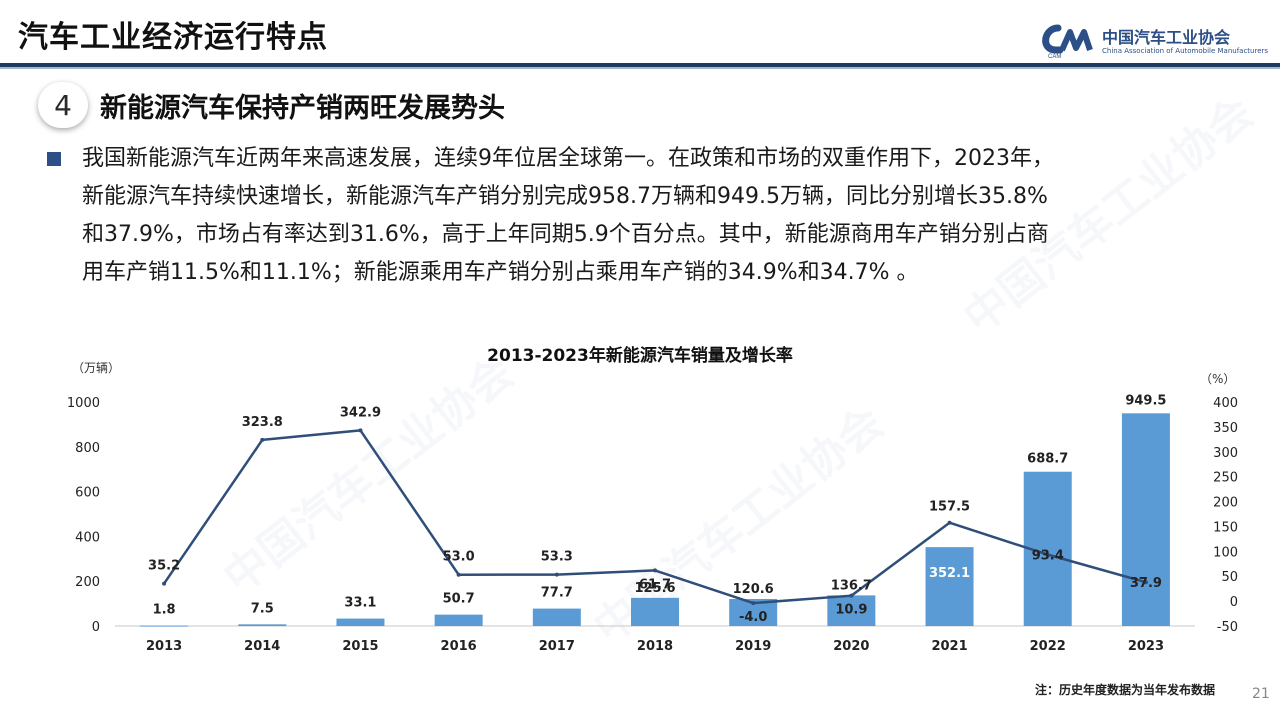  What do you see at coordinates (1217, 379) in the screenshot?
I see `right-axis-unit: （%）` at bounding box center [1217, 379].